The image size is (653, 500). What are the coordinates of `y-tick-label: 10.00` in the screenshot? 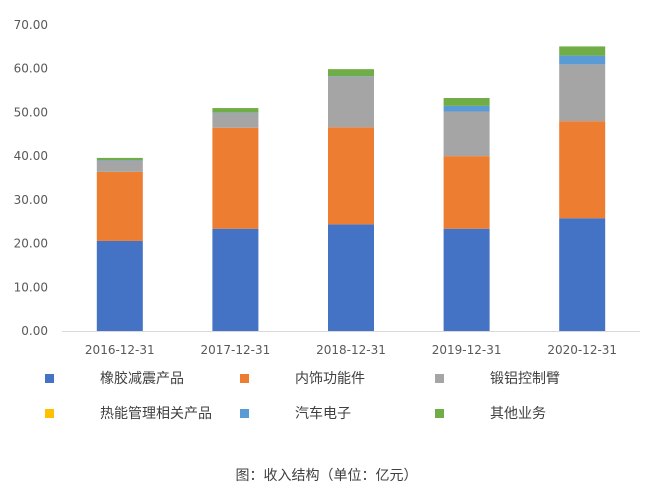 It's located at (31, 287).